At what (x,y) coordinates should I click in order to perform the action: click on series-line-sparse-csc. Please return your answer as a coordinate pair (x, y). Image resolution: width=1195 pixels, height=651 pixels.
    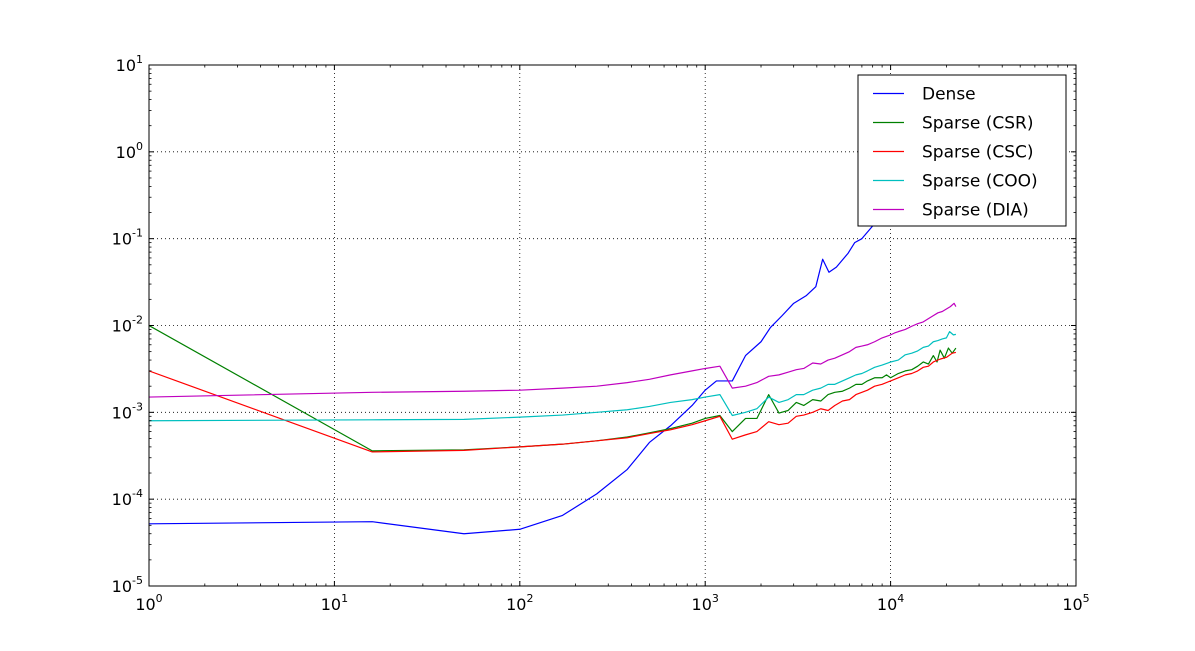
    Looking at the image, I should click on (553, 402).